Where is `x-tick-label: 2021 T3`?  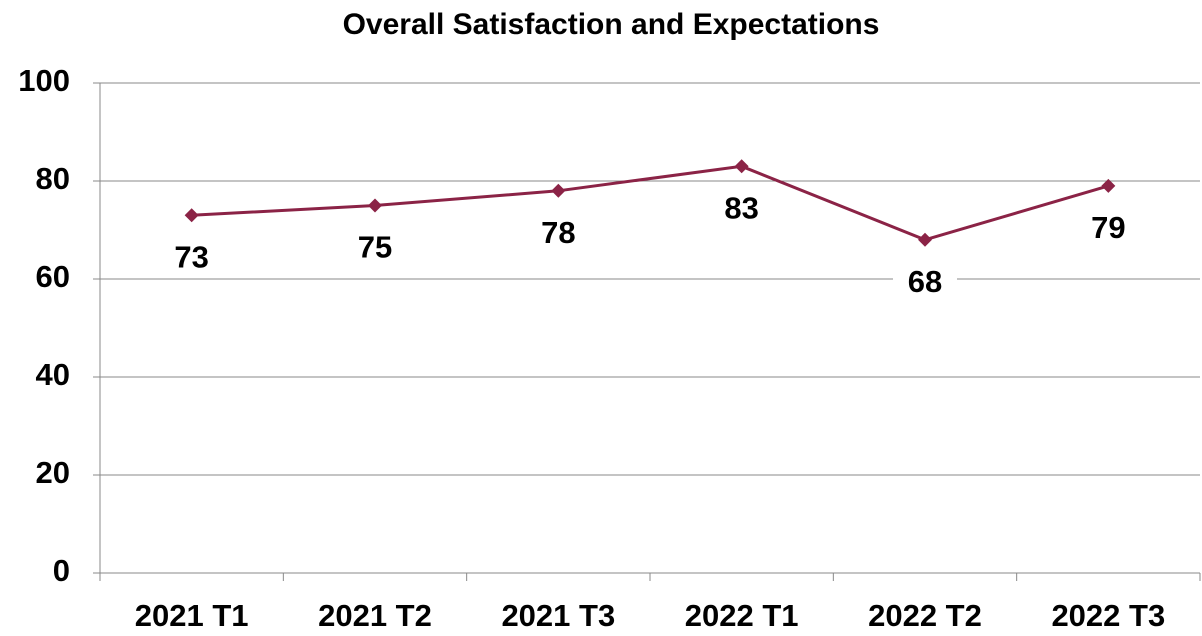 x-tick-label: 2021 T3 is located at coordinates (558, 615).